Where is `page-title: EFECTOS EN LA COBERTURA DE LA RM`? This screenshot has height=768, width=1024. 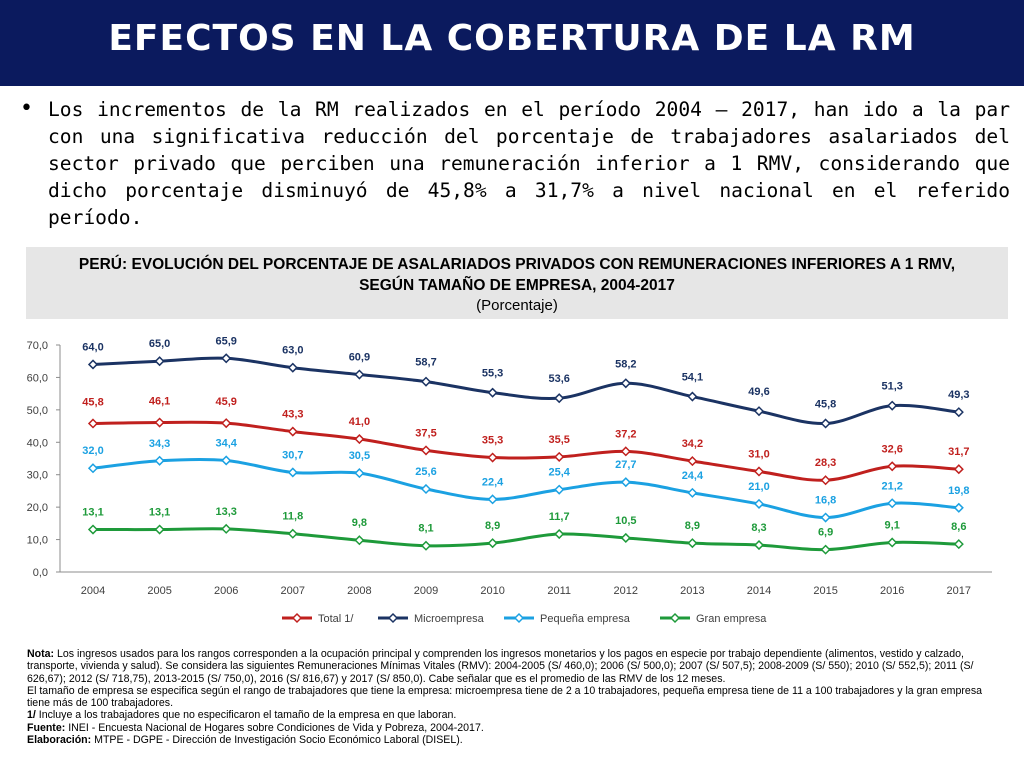
page-title: EFECTOS EN LA COBERTURA DE LA RM is located at coordinates (512, 38).